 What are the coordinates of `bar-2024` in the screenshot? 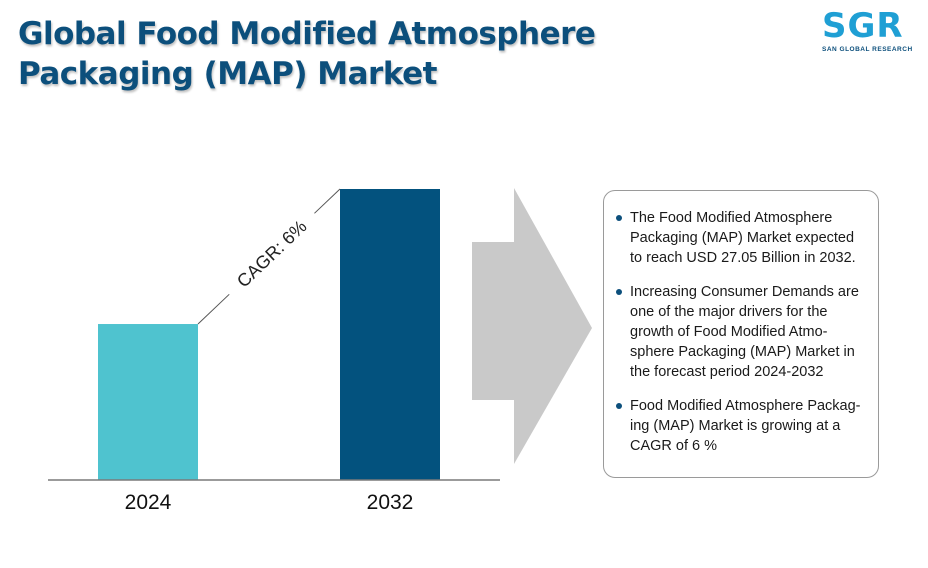 It's located at (148, 402).